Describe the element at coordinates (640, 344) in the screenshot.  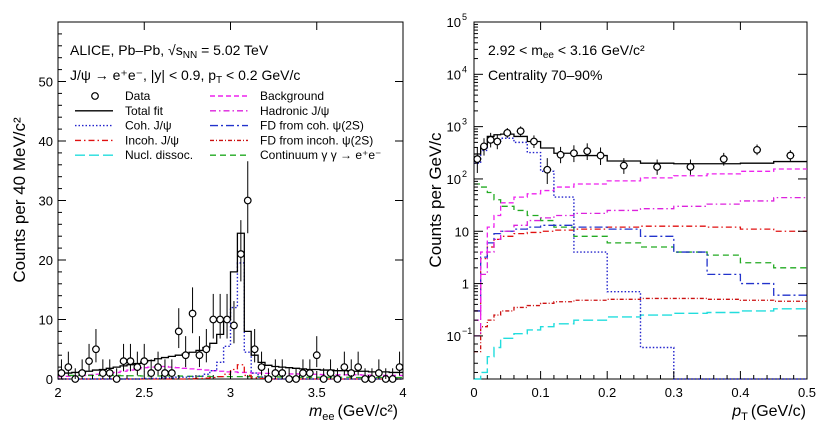
I see `right-curve-nucl-dissoc` at that location.